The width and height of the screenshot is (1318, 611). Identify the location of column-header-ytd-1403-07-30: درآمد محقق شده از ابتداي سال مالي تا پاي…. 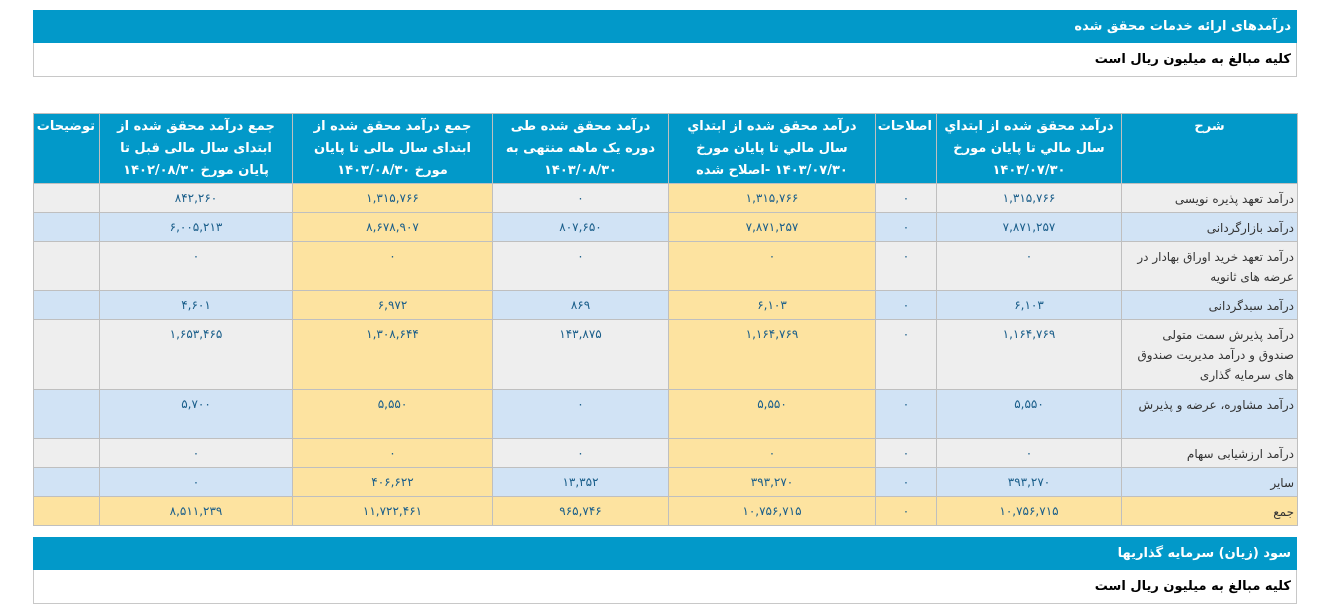
(1029, 148).